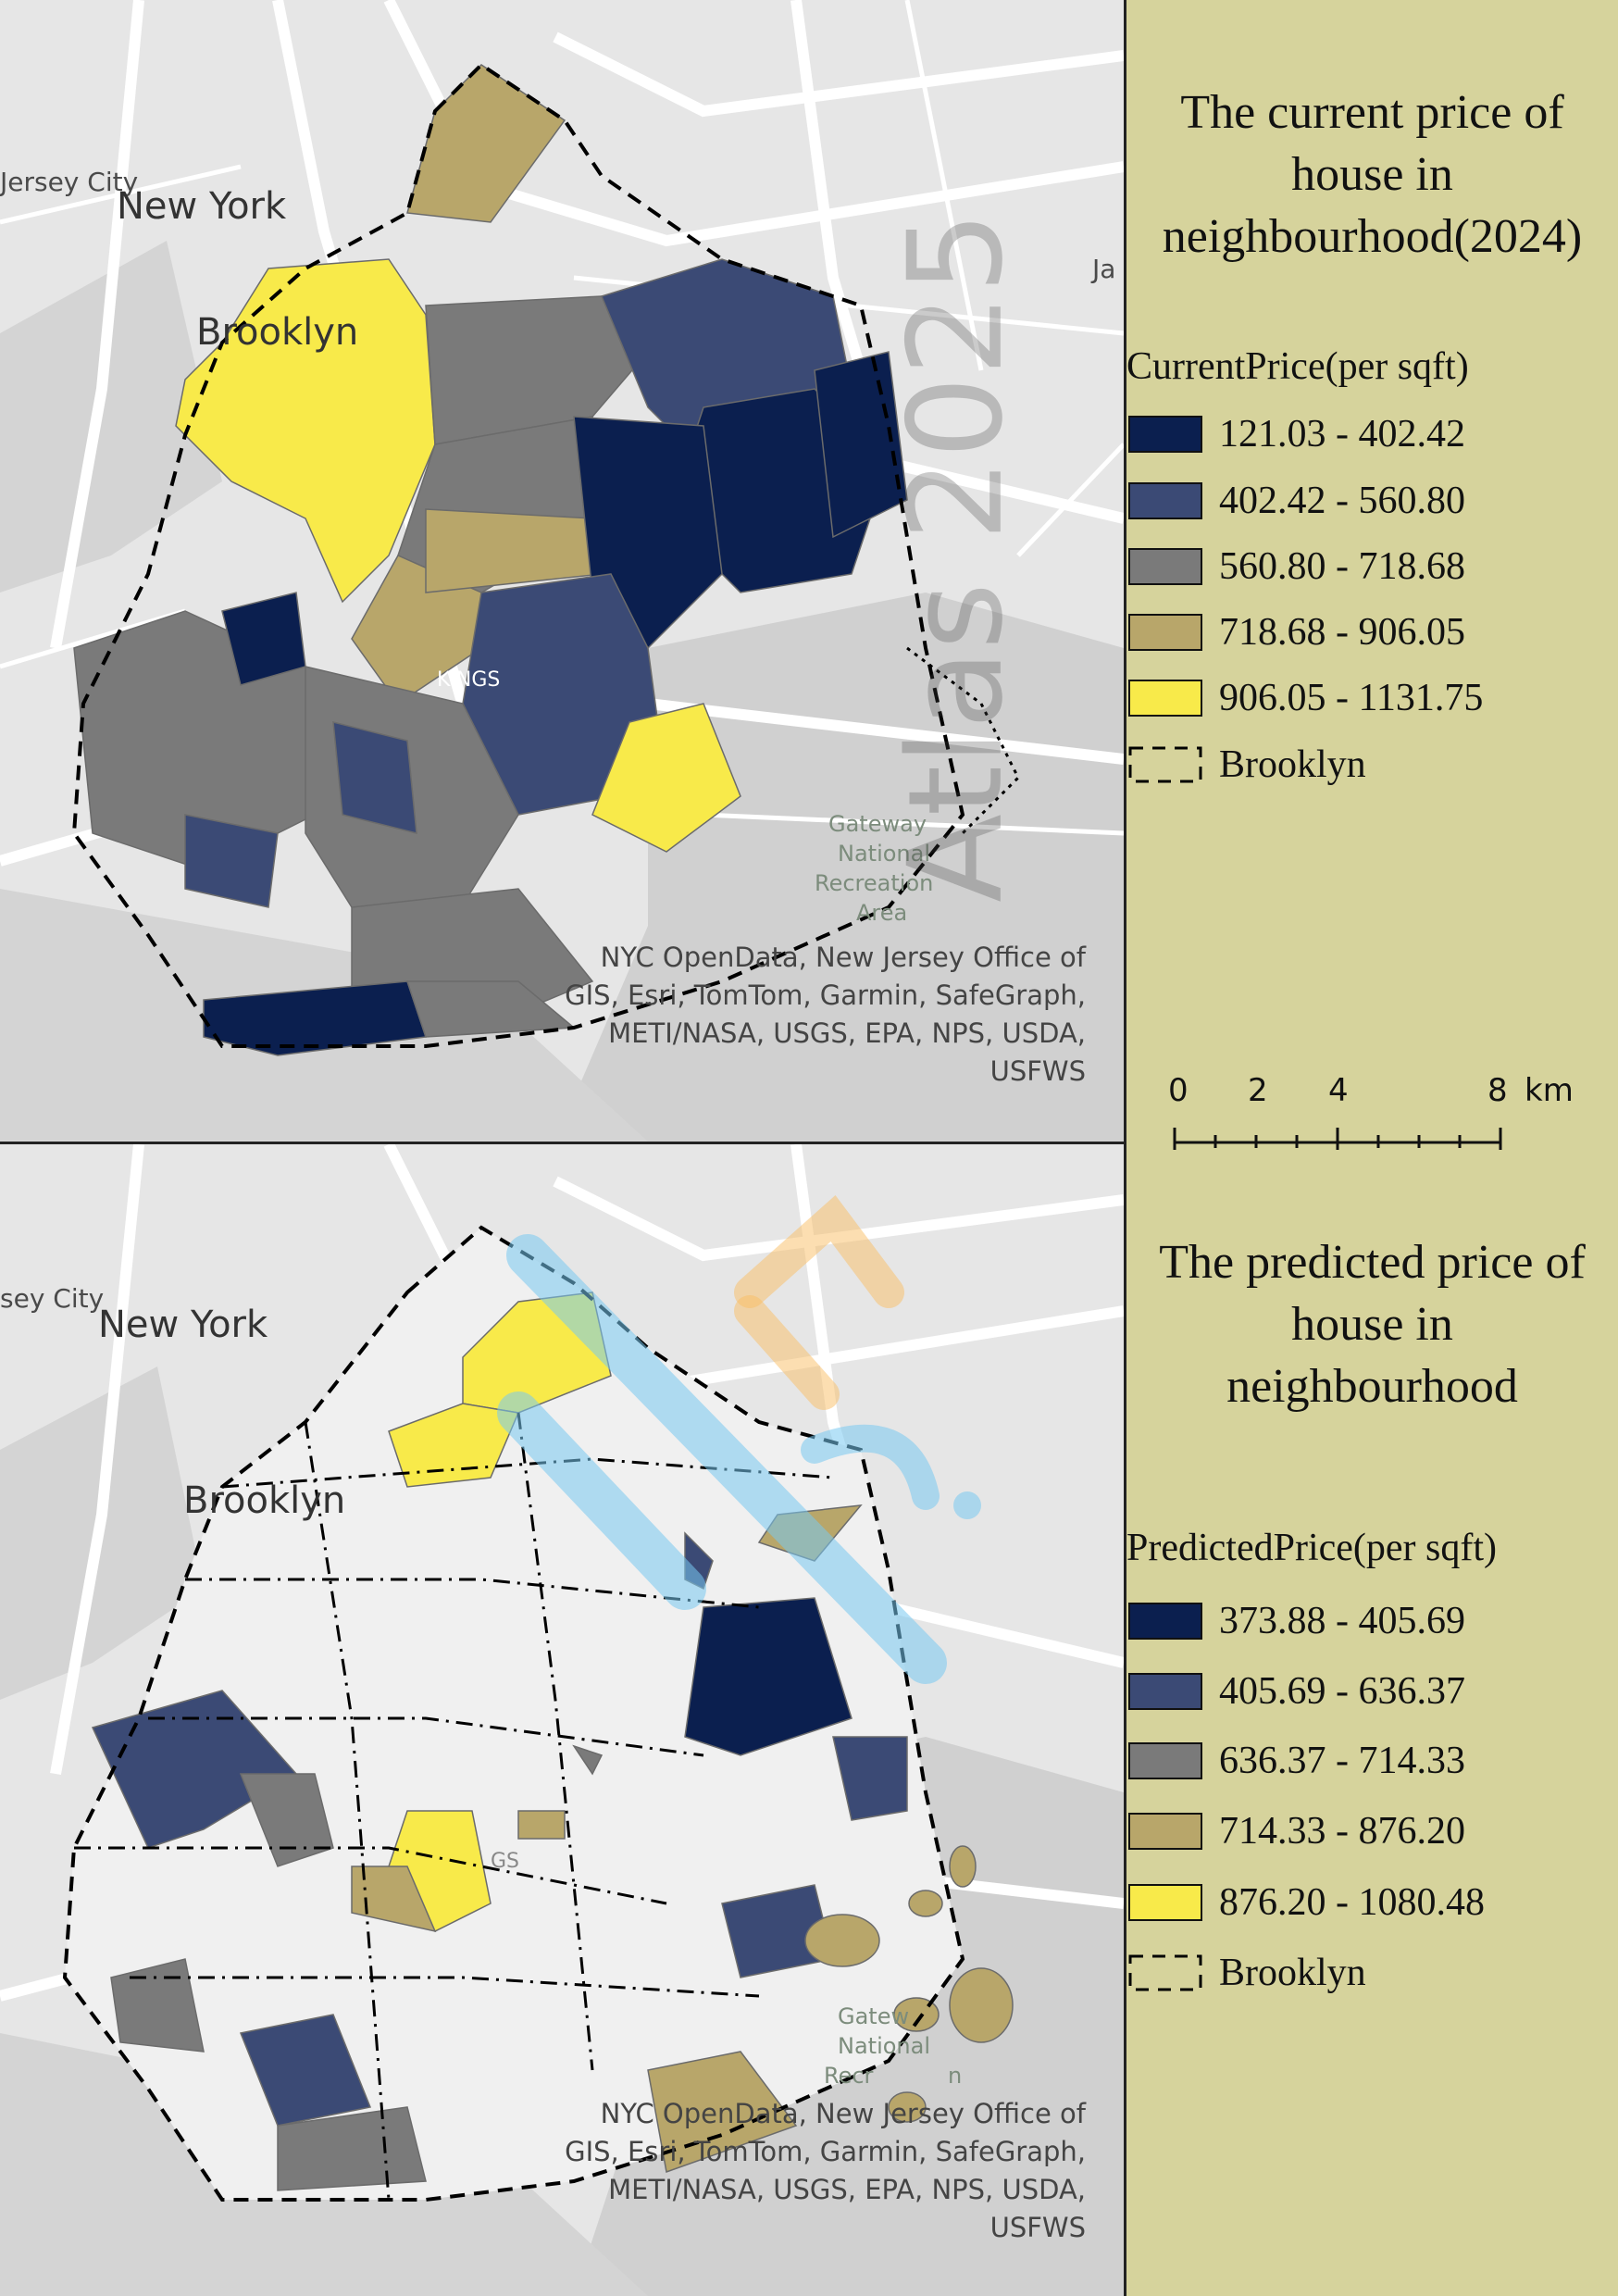  Describe the element at coordinates (1342, 566) in the screenshot. I see `legend-label: 560.80 - 718.68` at that location.